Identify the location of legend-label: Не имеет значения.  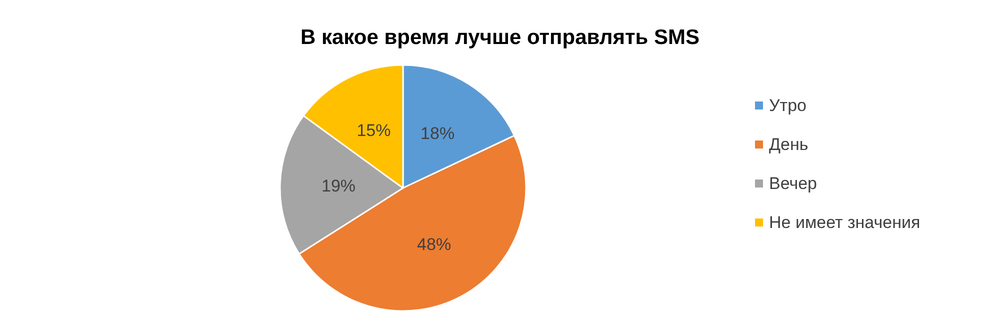
(844, 222).